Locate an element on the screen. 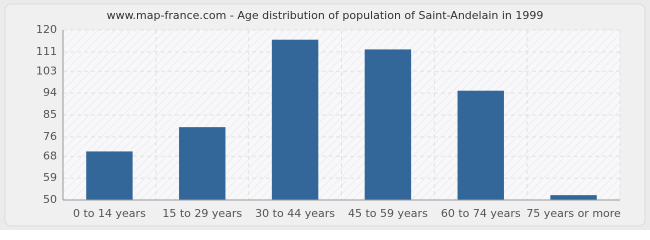  x-tick-label: 0 to 14 years is located at coordinates (109, 213).